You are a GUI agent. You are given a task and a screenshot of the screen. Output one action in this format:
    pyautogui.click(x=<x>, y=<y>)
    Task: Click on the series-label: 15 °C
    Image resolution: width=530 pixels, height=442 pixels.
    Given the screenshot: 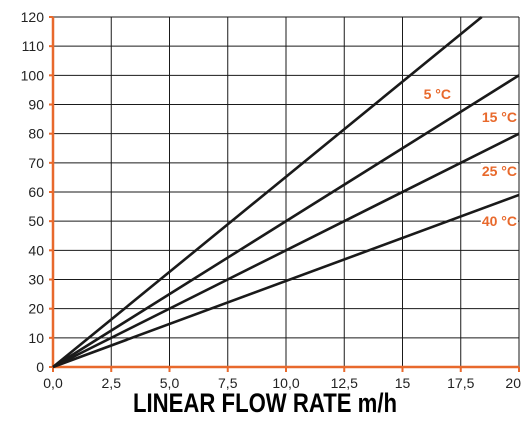 What is the action you would take?
    pyautogui.click(x=499, y=117)
    